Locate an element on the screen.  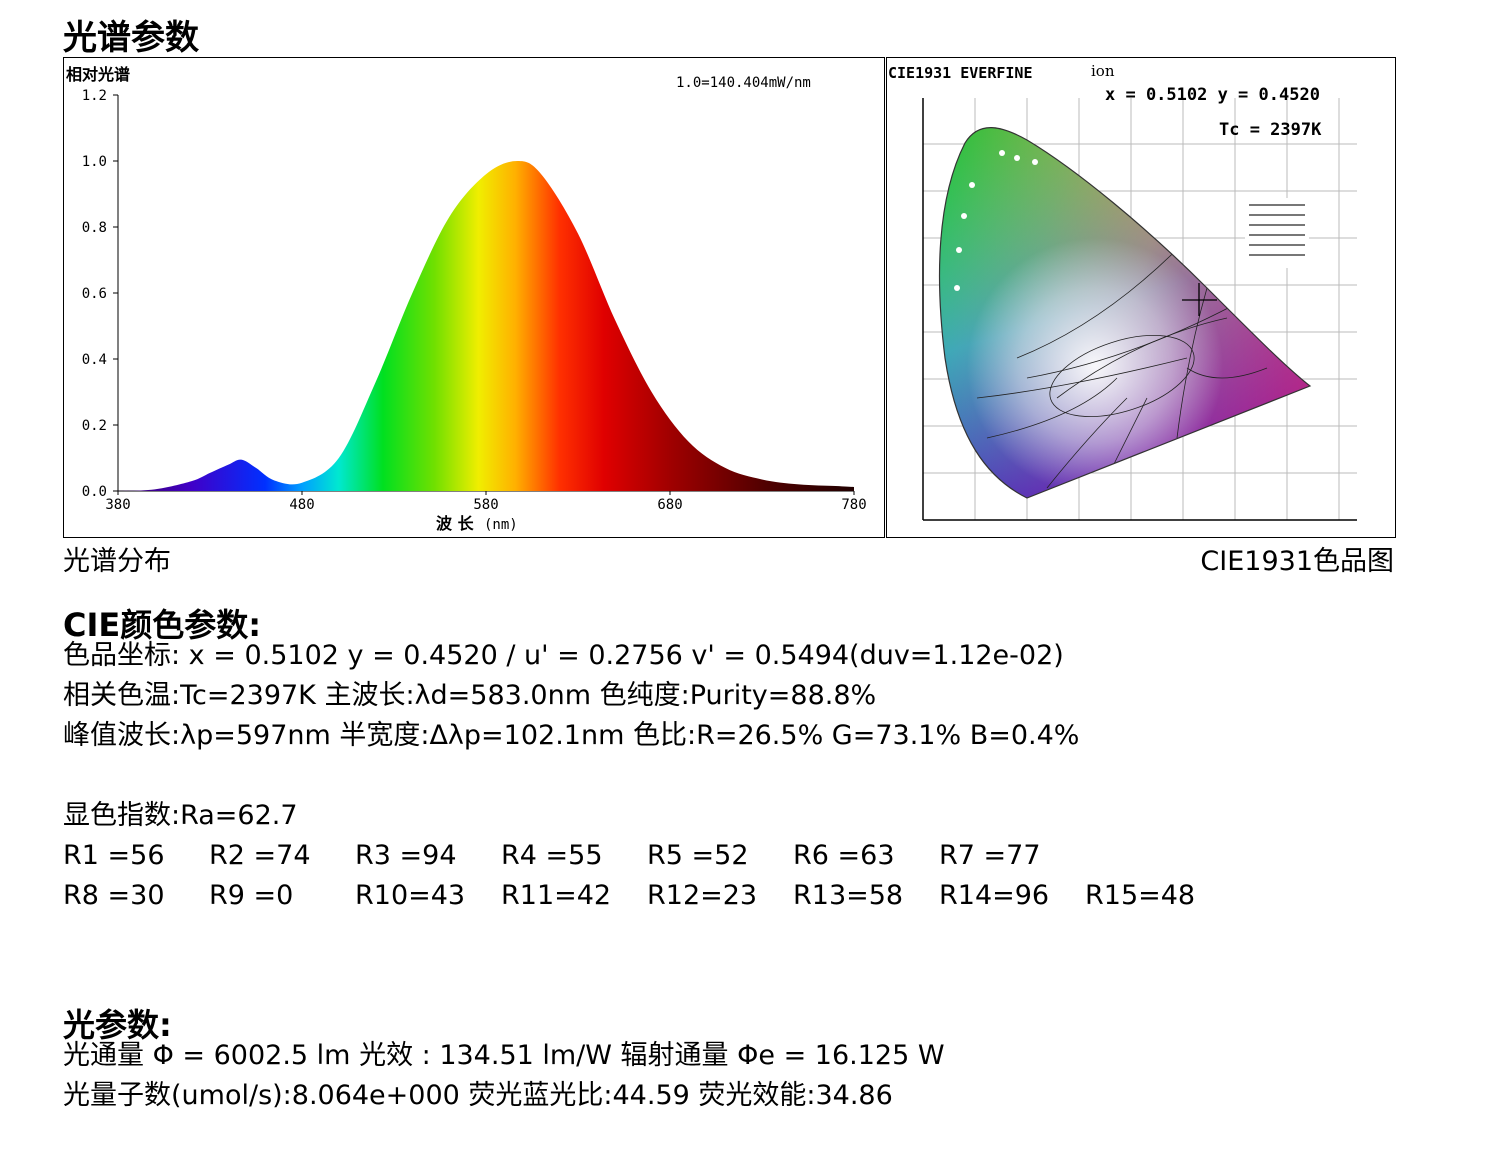
spectrum-caption: 光谱分布 is located at coordinates (117, 561).